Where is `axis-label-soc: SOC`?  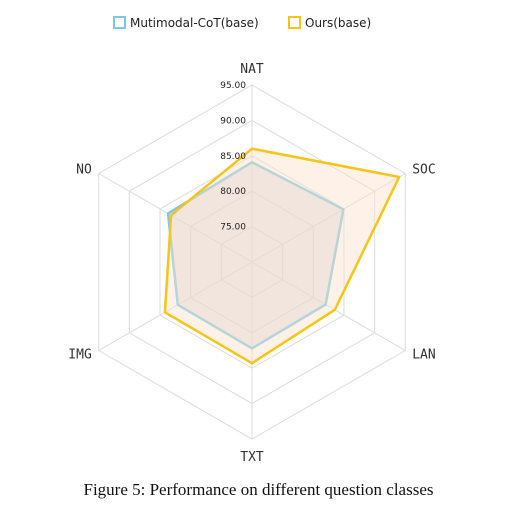
axis-label-soc: SOC is located at coordinates (423, 170).